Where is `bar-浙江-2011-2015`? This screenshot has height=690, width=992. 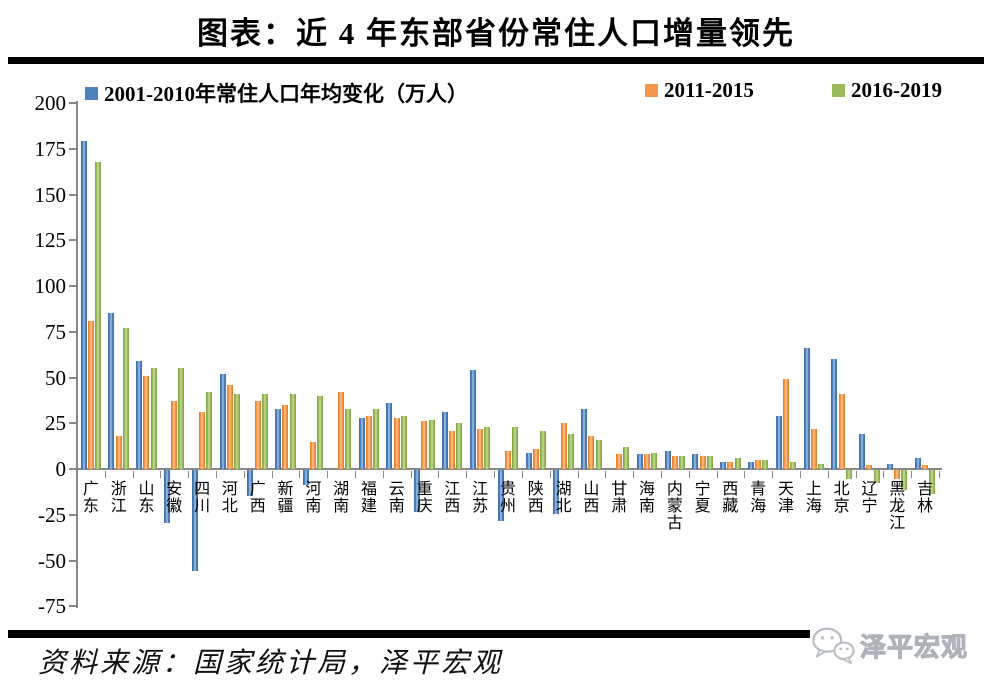
bar-浙江-2011-2015 is located at coordinates (118, 452).